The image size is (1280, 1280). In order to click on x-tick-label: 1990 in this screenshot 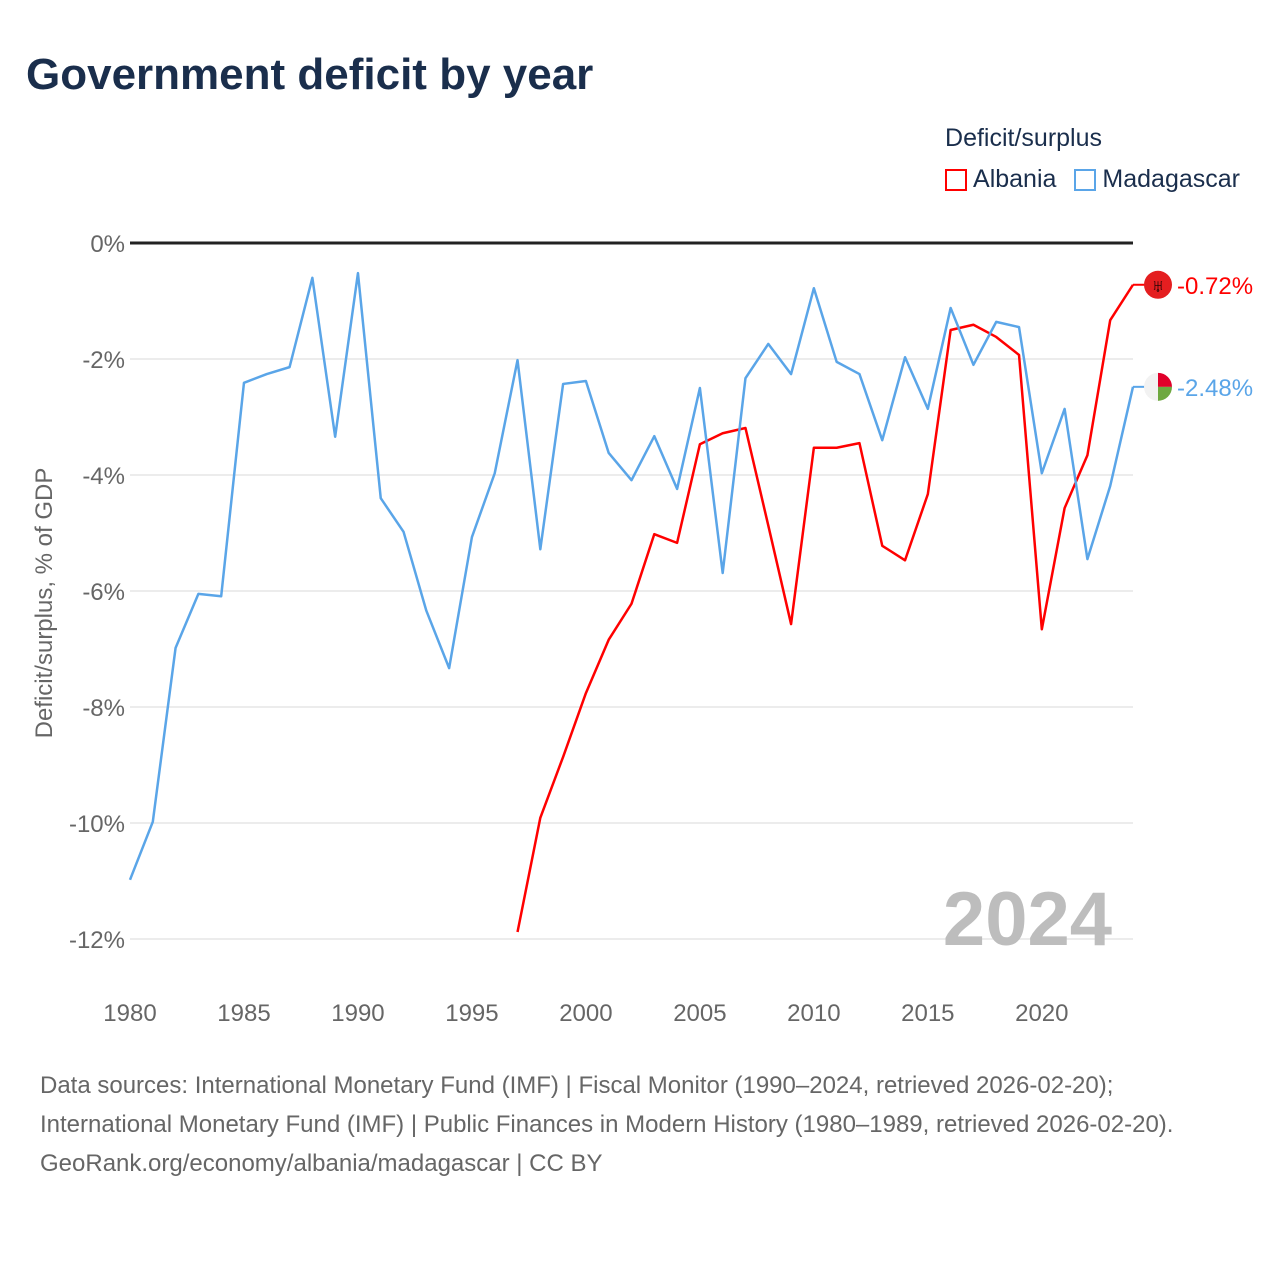, I will do `click(357, 1013)`.